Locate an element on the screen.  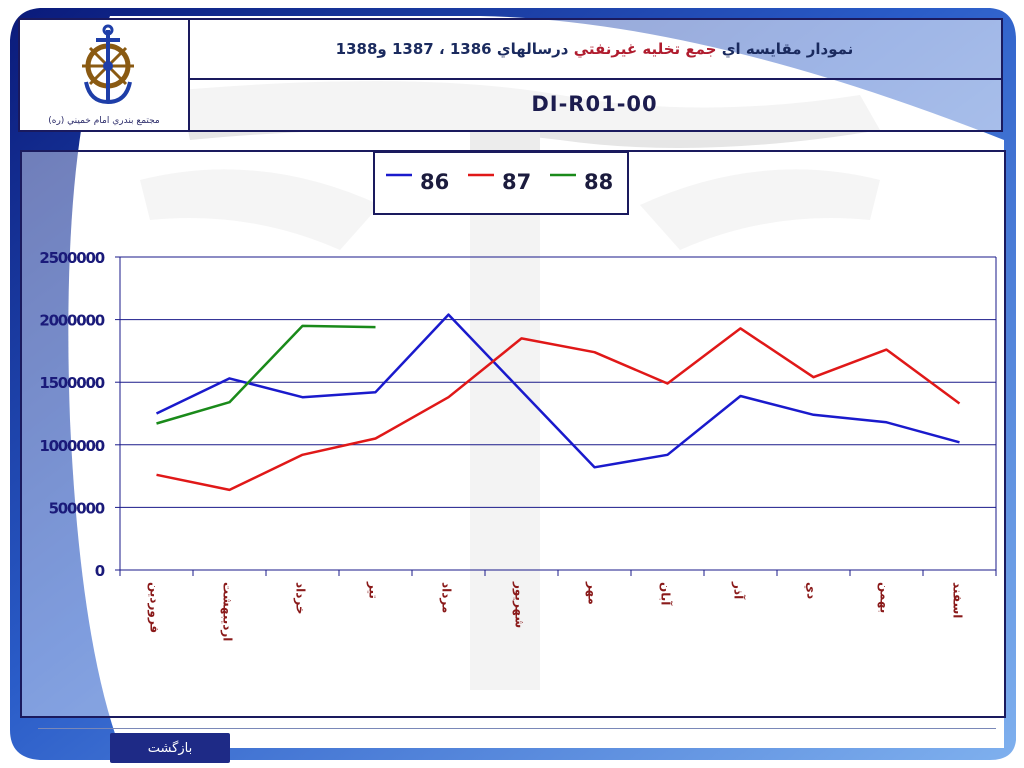
anchor-wheel-logo-icon is located at coordinates (108, 64).